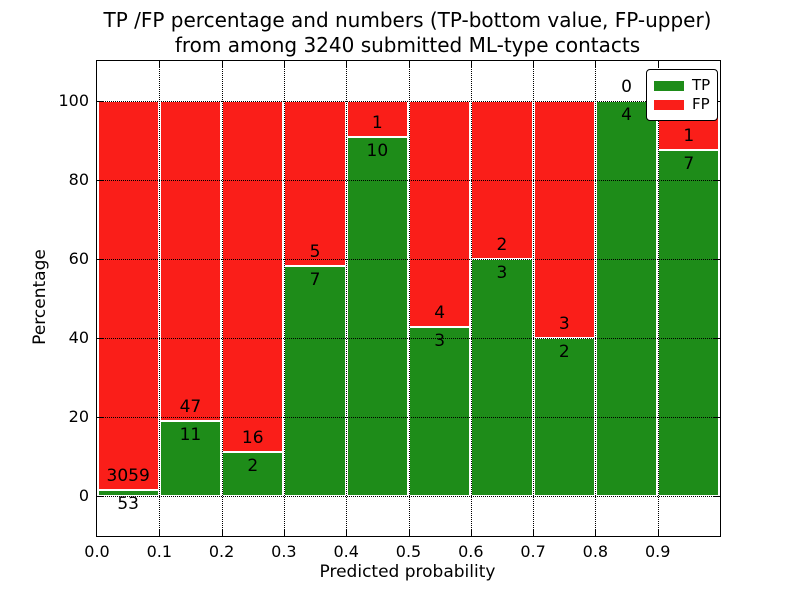 The image size is (800, 600). Describe the element at coordinates (78, 179) in the screenshot. I see `y-tick-label: 80` at that location.